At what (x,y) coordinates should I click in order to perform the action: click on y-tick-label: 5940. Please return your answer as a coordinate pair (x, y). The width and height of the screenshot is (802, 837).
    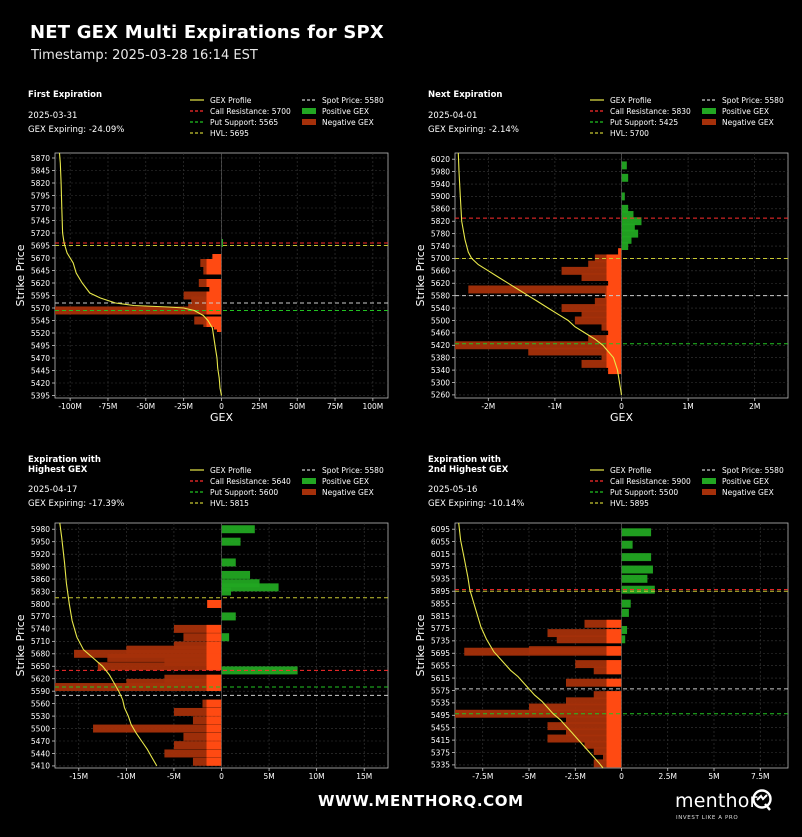
    Looking at the image, I should click on (440, 184).